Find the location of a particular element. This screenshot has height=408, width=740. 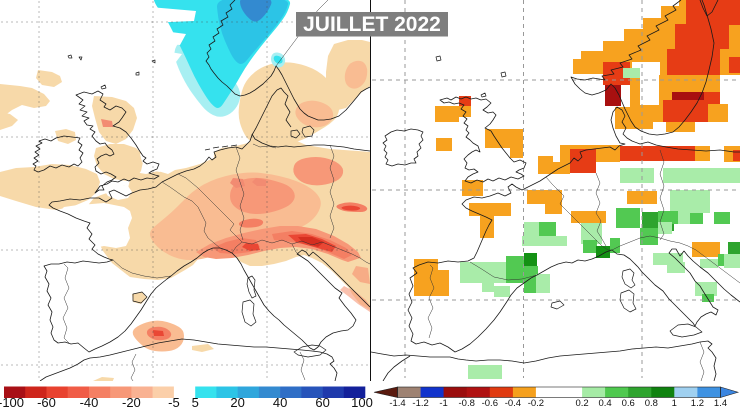

svg-text: 0.8 is located at coordinates (651, 403).